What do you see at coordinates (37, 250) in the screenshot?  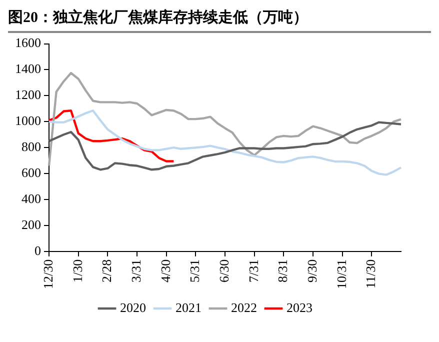 I see `y-tick-label: 0` at bounding box center [37, 250].